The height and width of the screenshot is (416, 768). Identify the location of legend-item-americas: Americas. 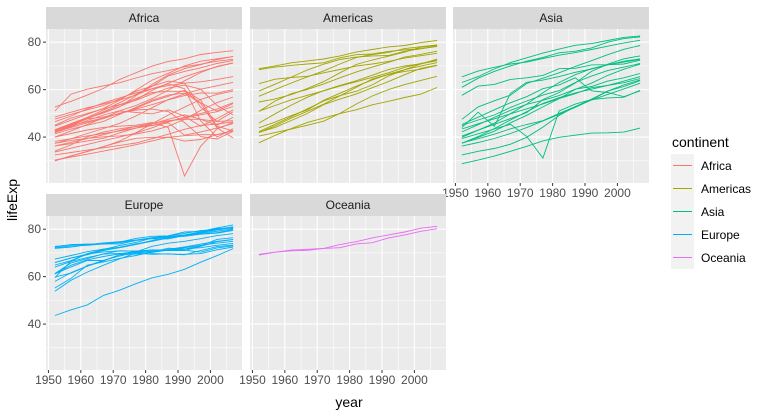
(711, 188).